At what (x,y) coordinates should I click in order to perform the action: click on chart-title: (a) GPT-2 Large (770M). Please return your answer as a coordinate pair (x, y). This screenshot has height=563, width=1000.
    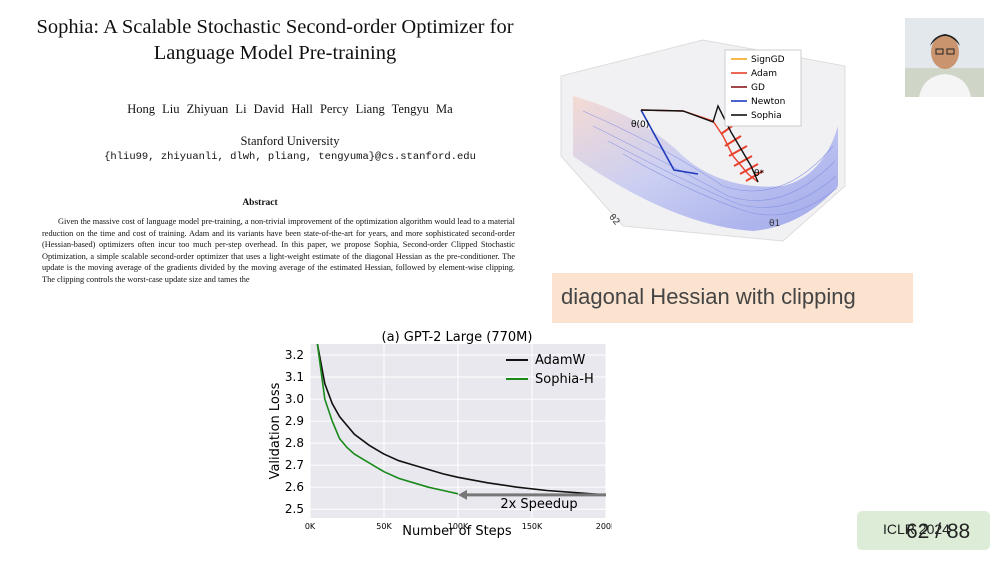
    Looking at the image, I should click on (457, 337).